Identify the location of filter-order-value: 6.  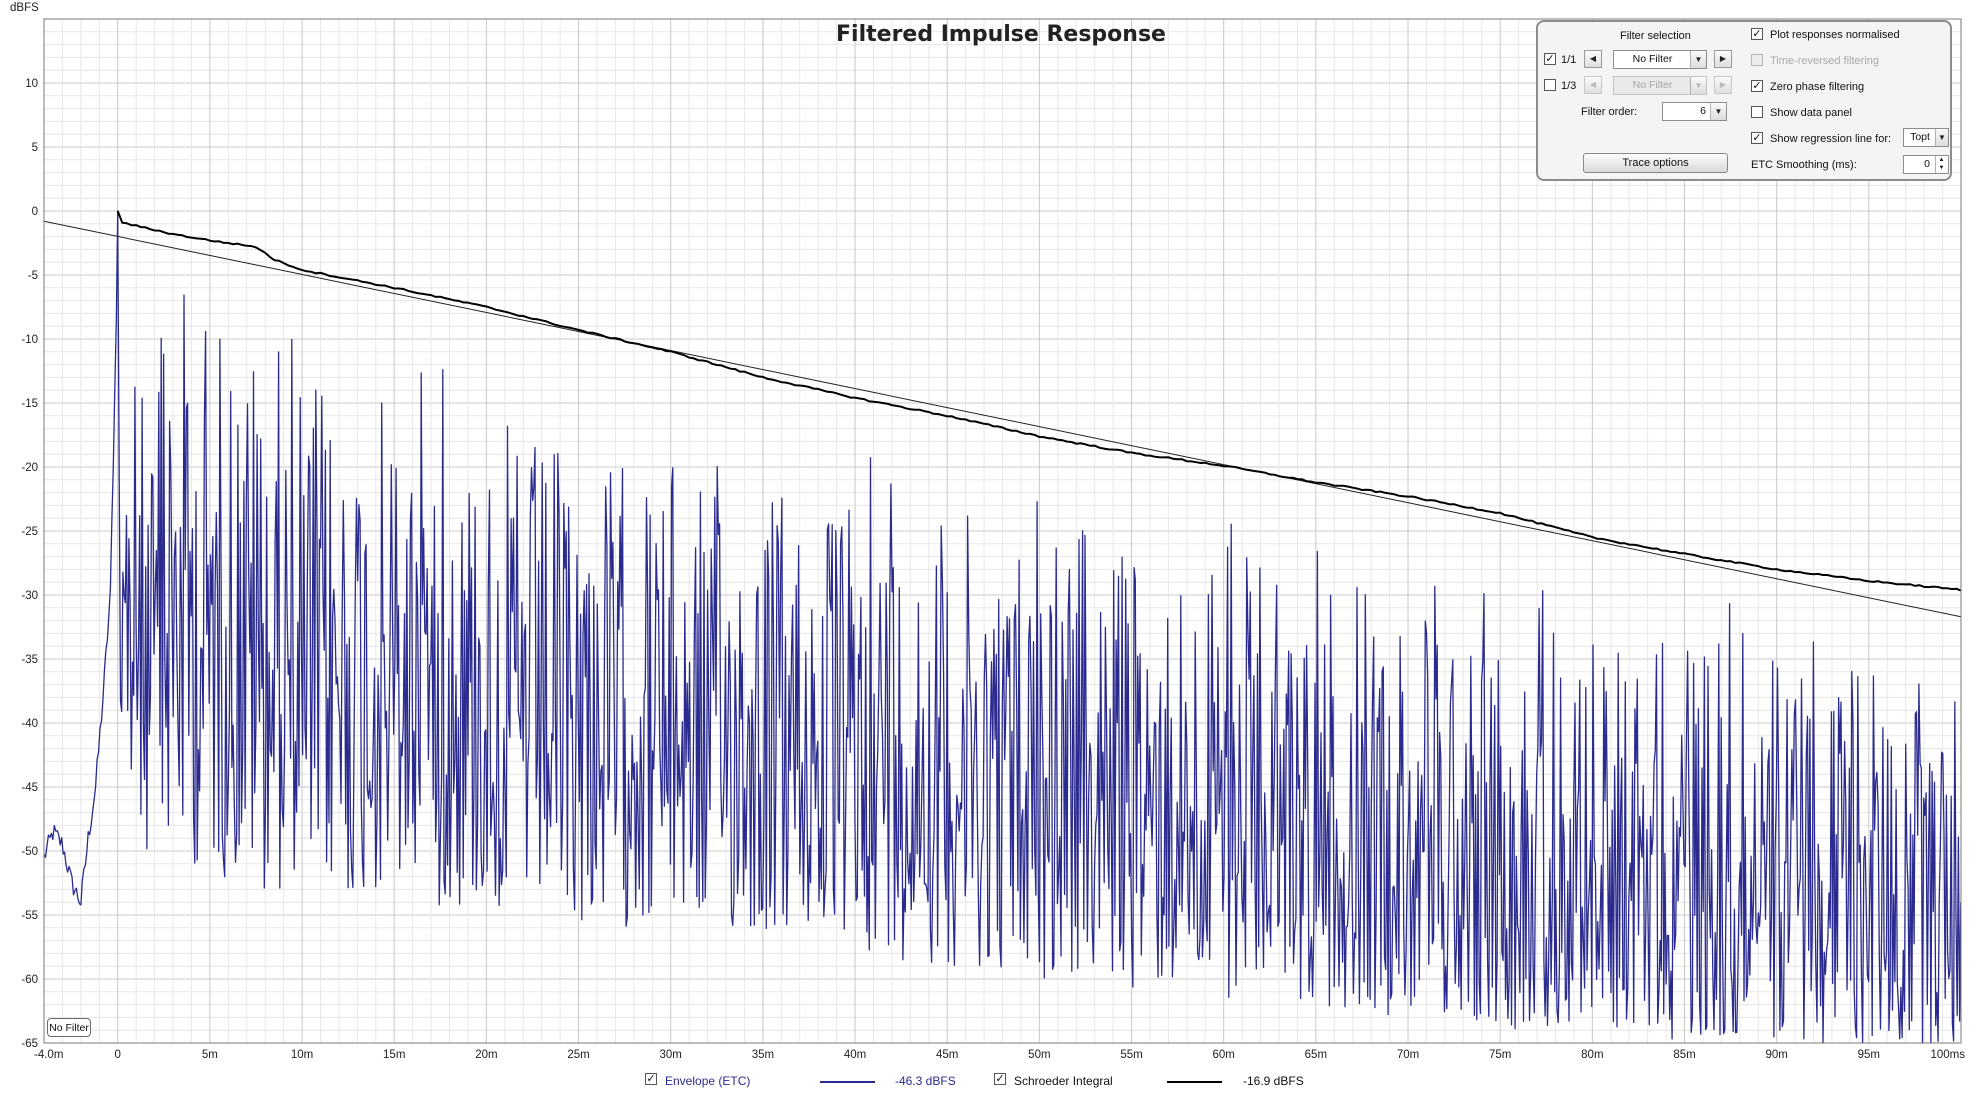
(1703, 111).